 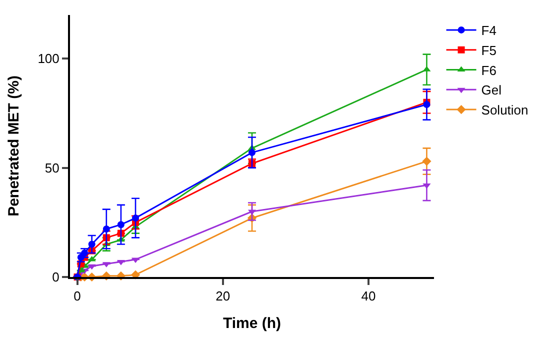 What do you see at coordinates (488, 30) in the screenshot?
I see `legend-label: F4` at bounding box center [488, 30].